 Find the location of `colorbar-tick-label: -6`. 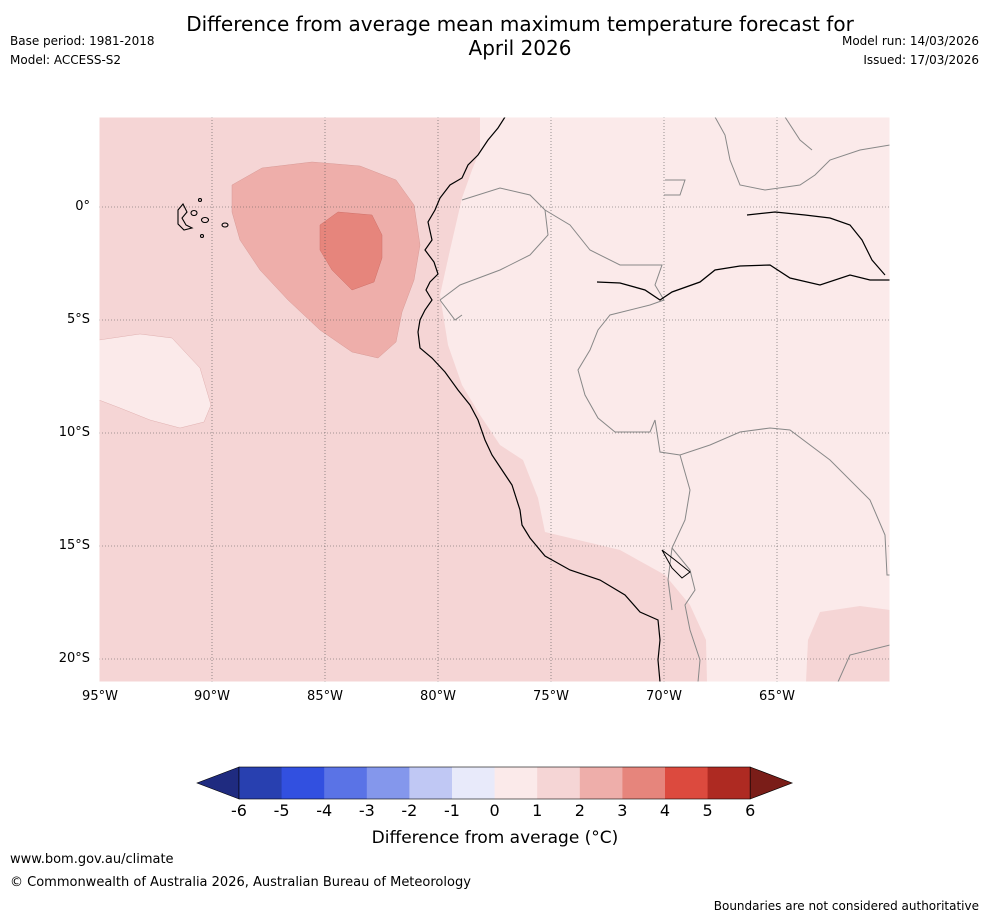

colorbar-tick-label: -6 is located at coordinates (239, 810).